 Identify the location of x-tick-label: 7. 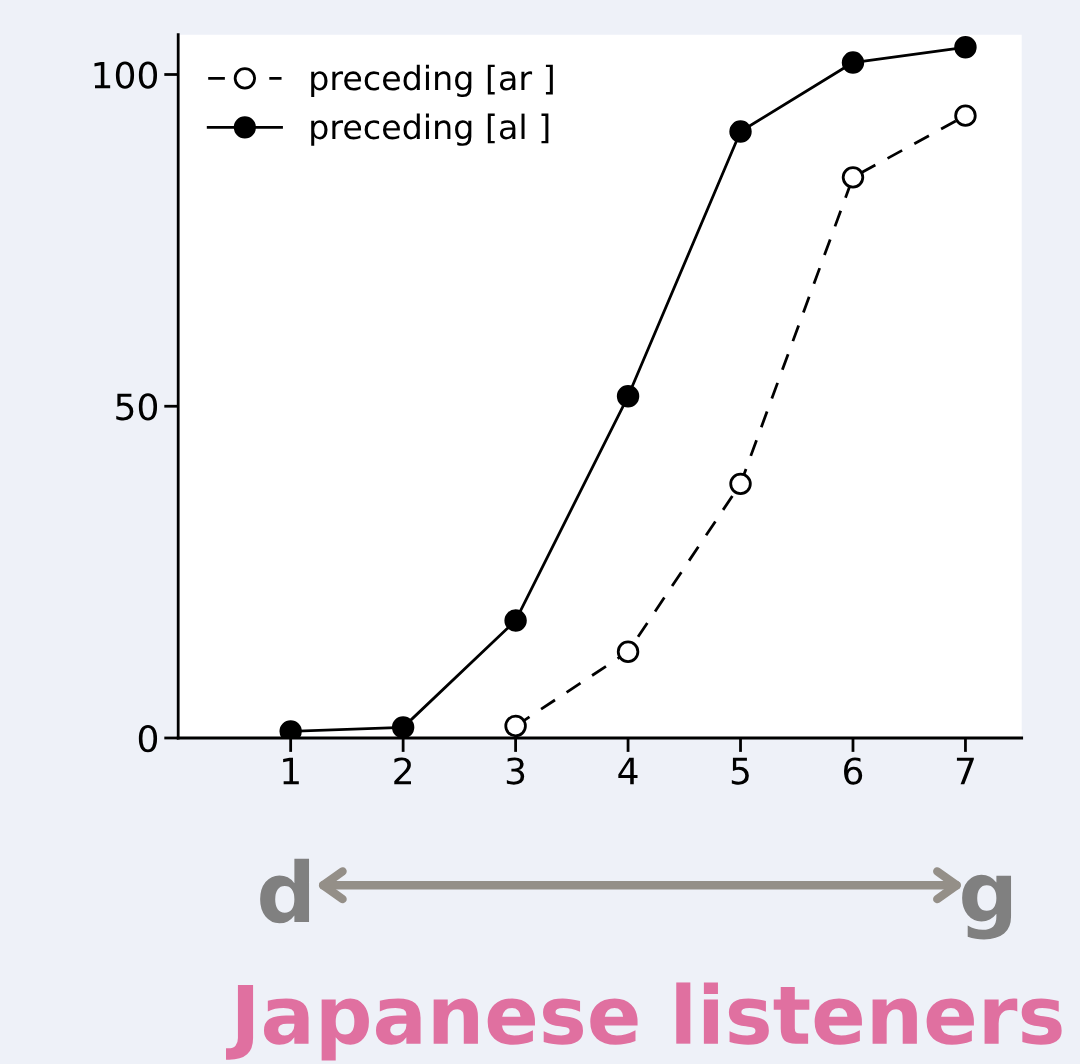
(965, 771).